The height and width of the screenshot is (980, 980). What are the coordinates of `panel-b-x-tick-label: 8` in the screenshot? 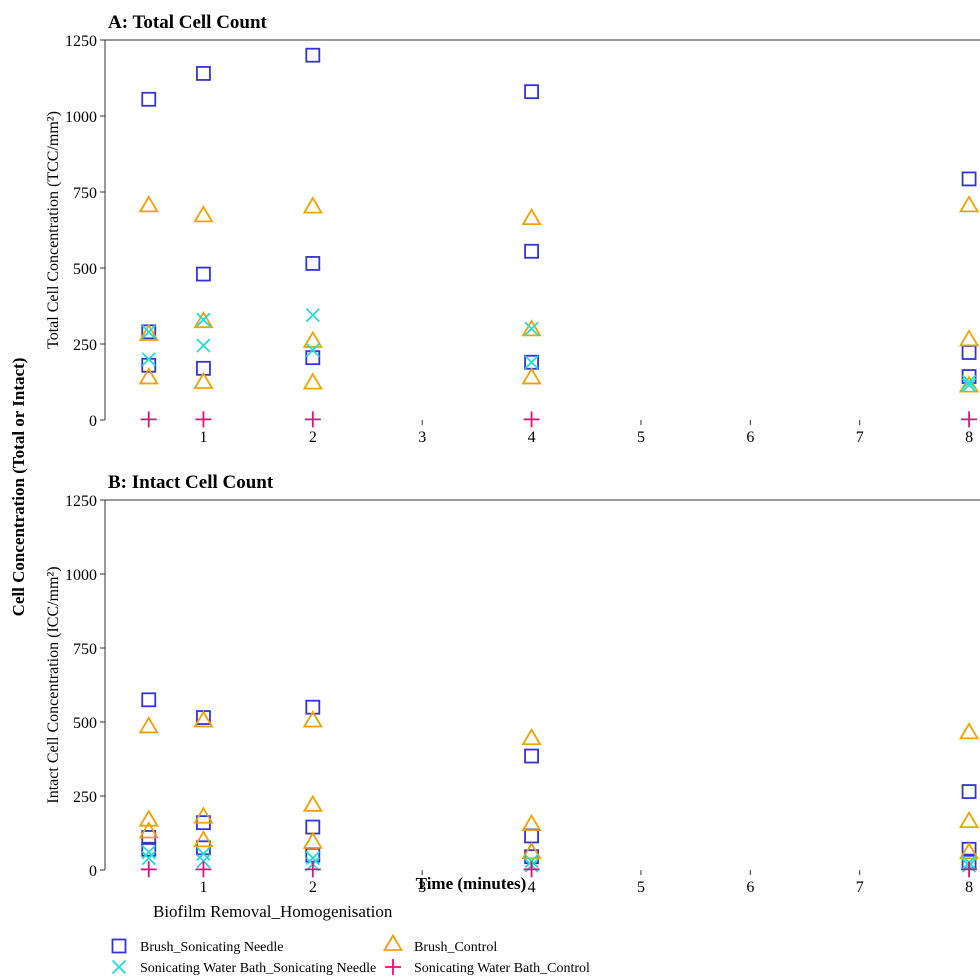 It's located at (969, 887).